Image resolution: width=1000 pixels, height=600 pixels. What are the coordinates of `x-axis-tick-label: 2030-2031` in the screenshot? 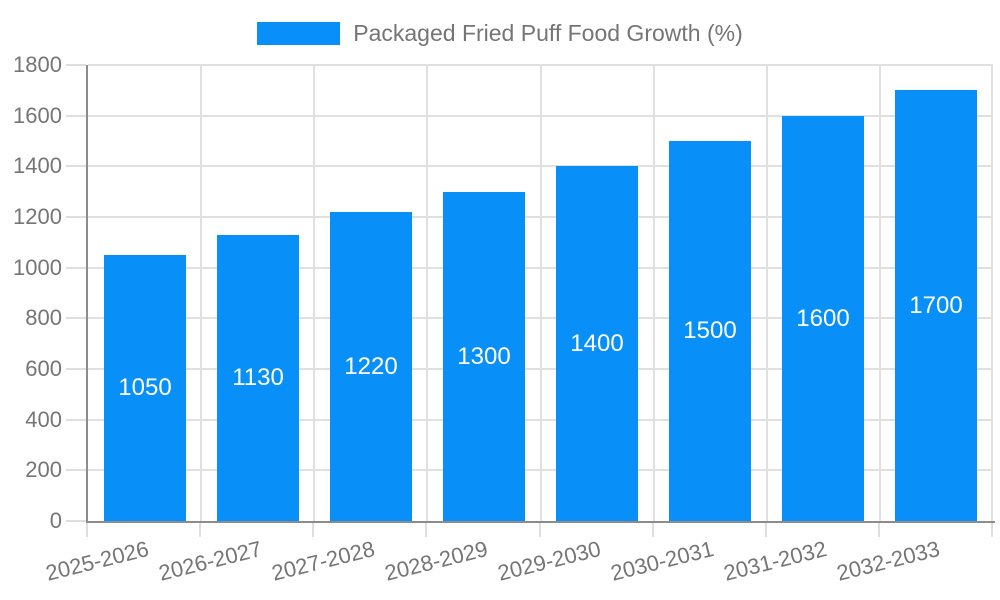 It's located at (662, 561).